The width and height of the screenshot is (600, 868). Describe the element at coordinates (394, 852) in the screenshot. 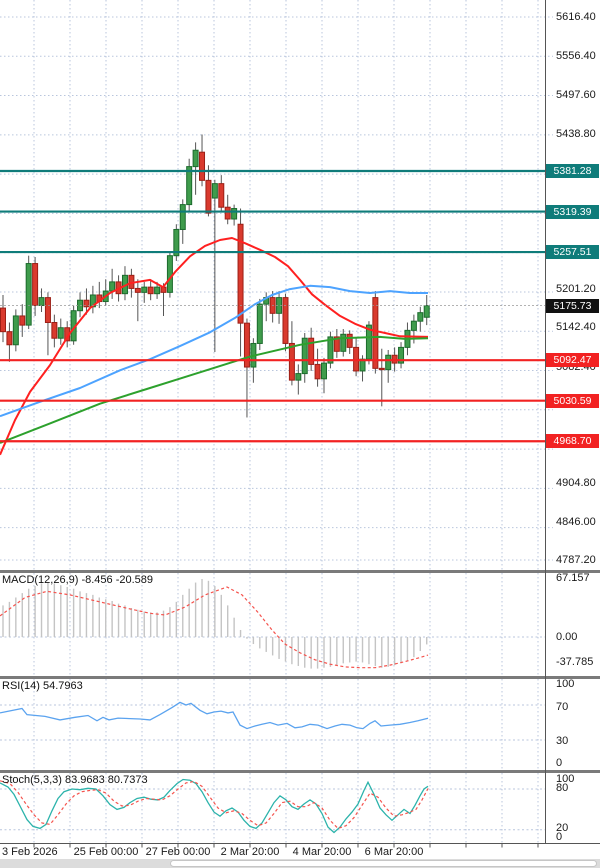

I see `time-axis-label: 6 Mar 20:00` at that location.